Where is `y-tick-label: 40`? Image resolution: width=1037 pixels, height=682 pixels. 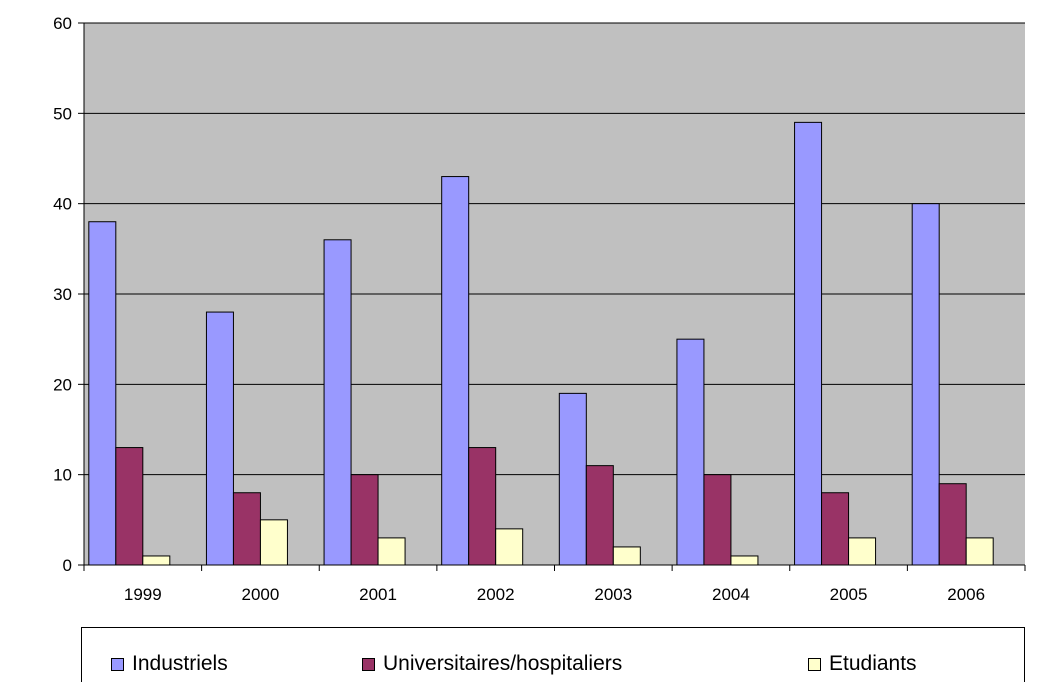
y-tick-label: 40 is located at coordinates (62, 204).